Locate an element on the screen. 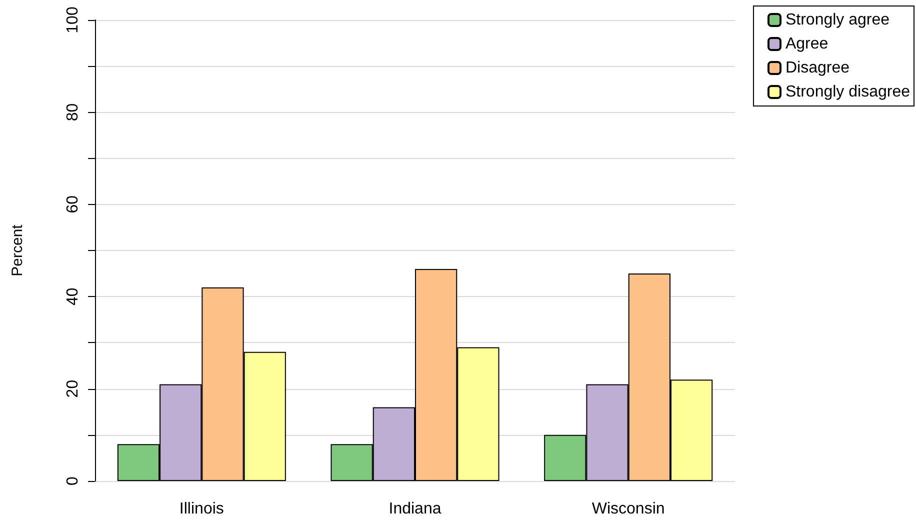  y-tick-label: 20 is located at coordinates (73, 389).